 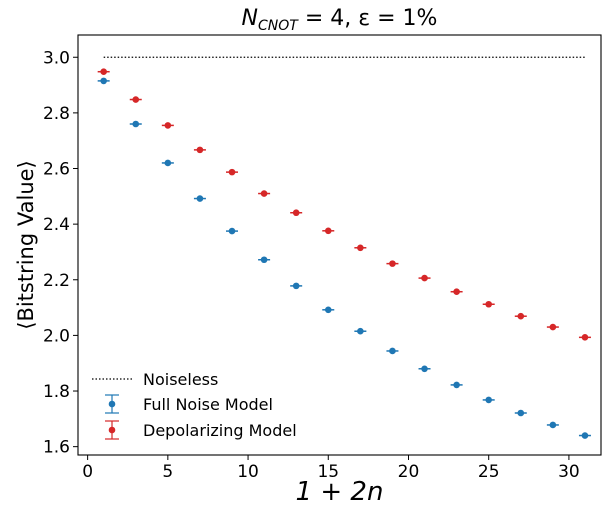 What do you see at coordinates (87, 472) in the screenshot?
I see `x-tick-label: 0` at bounding box center [87, 472].